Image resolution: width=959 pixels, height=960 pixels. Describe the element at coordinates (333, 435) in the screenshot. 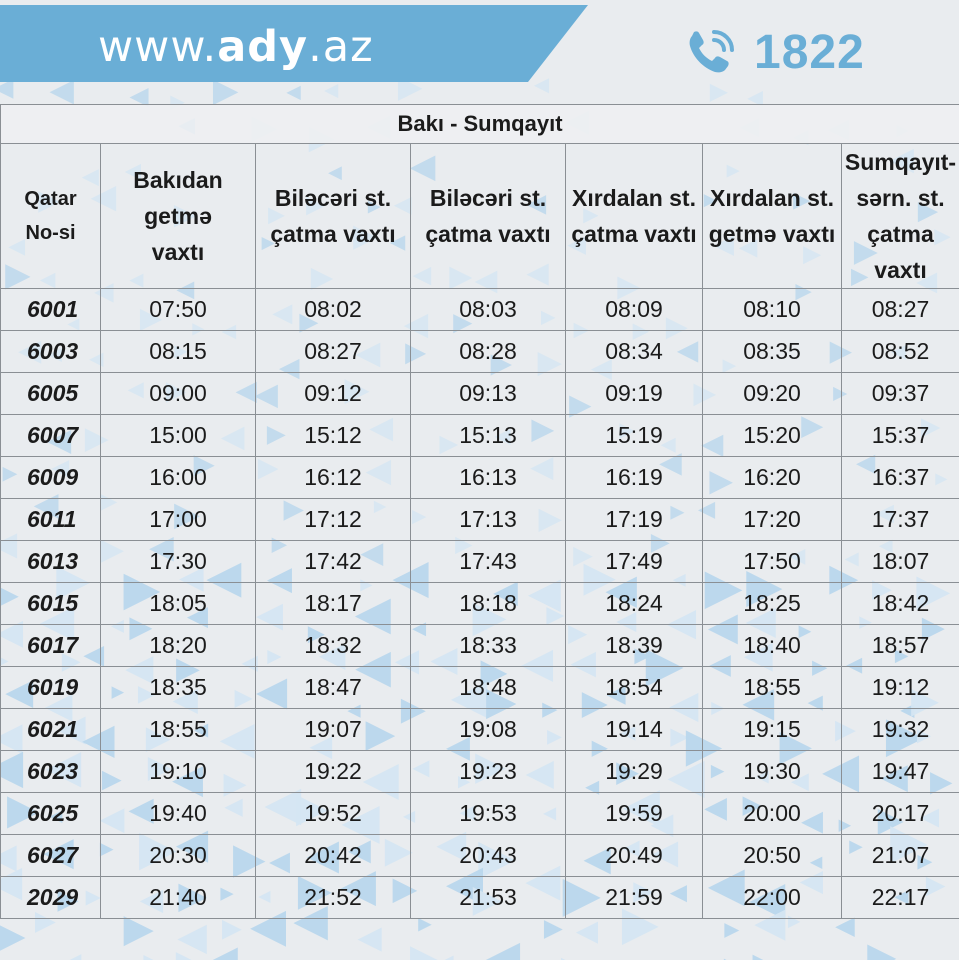

I see `time-cell: 15:12` at that location.